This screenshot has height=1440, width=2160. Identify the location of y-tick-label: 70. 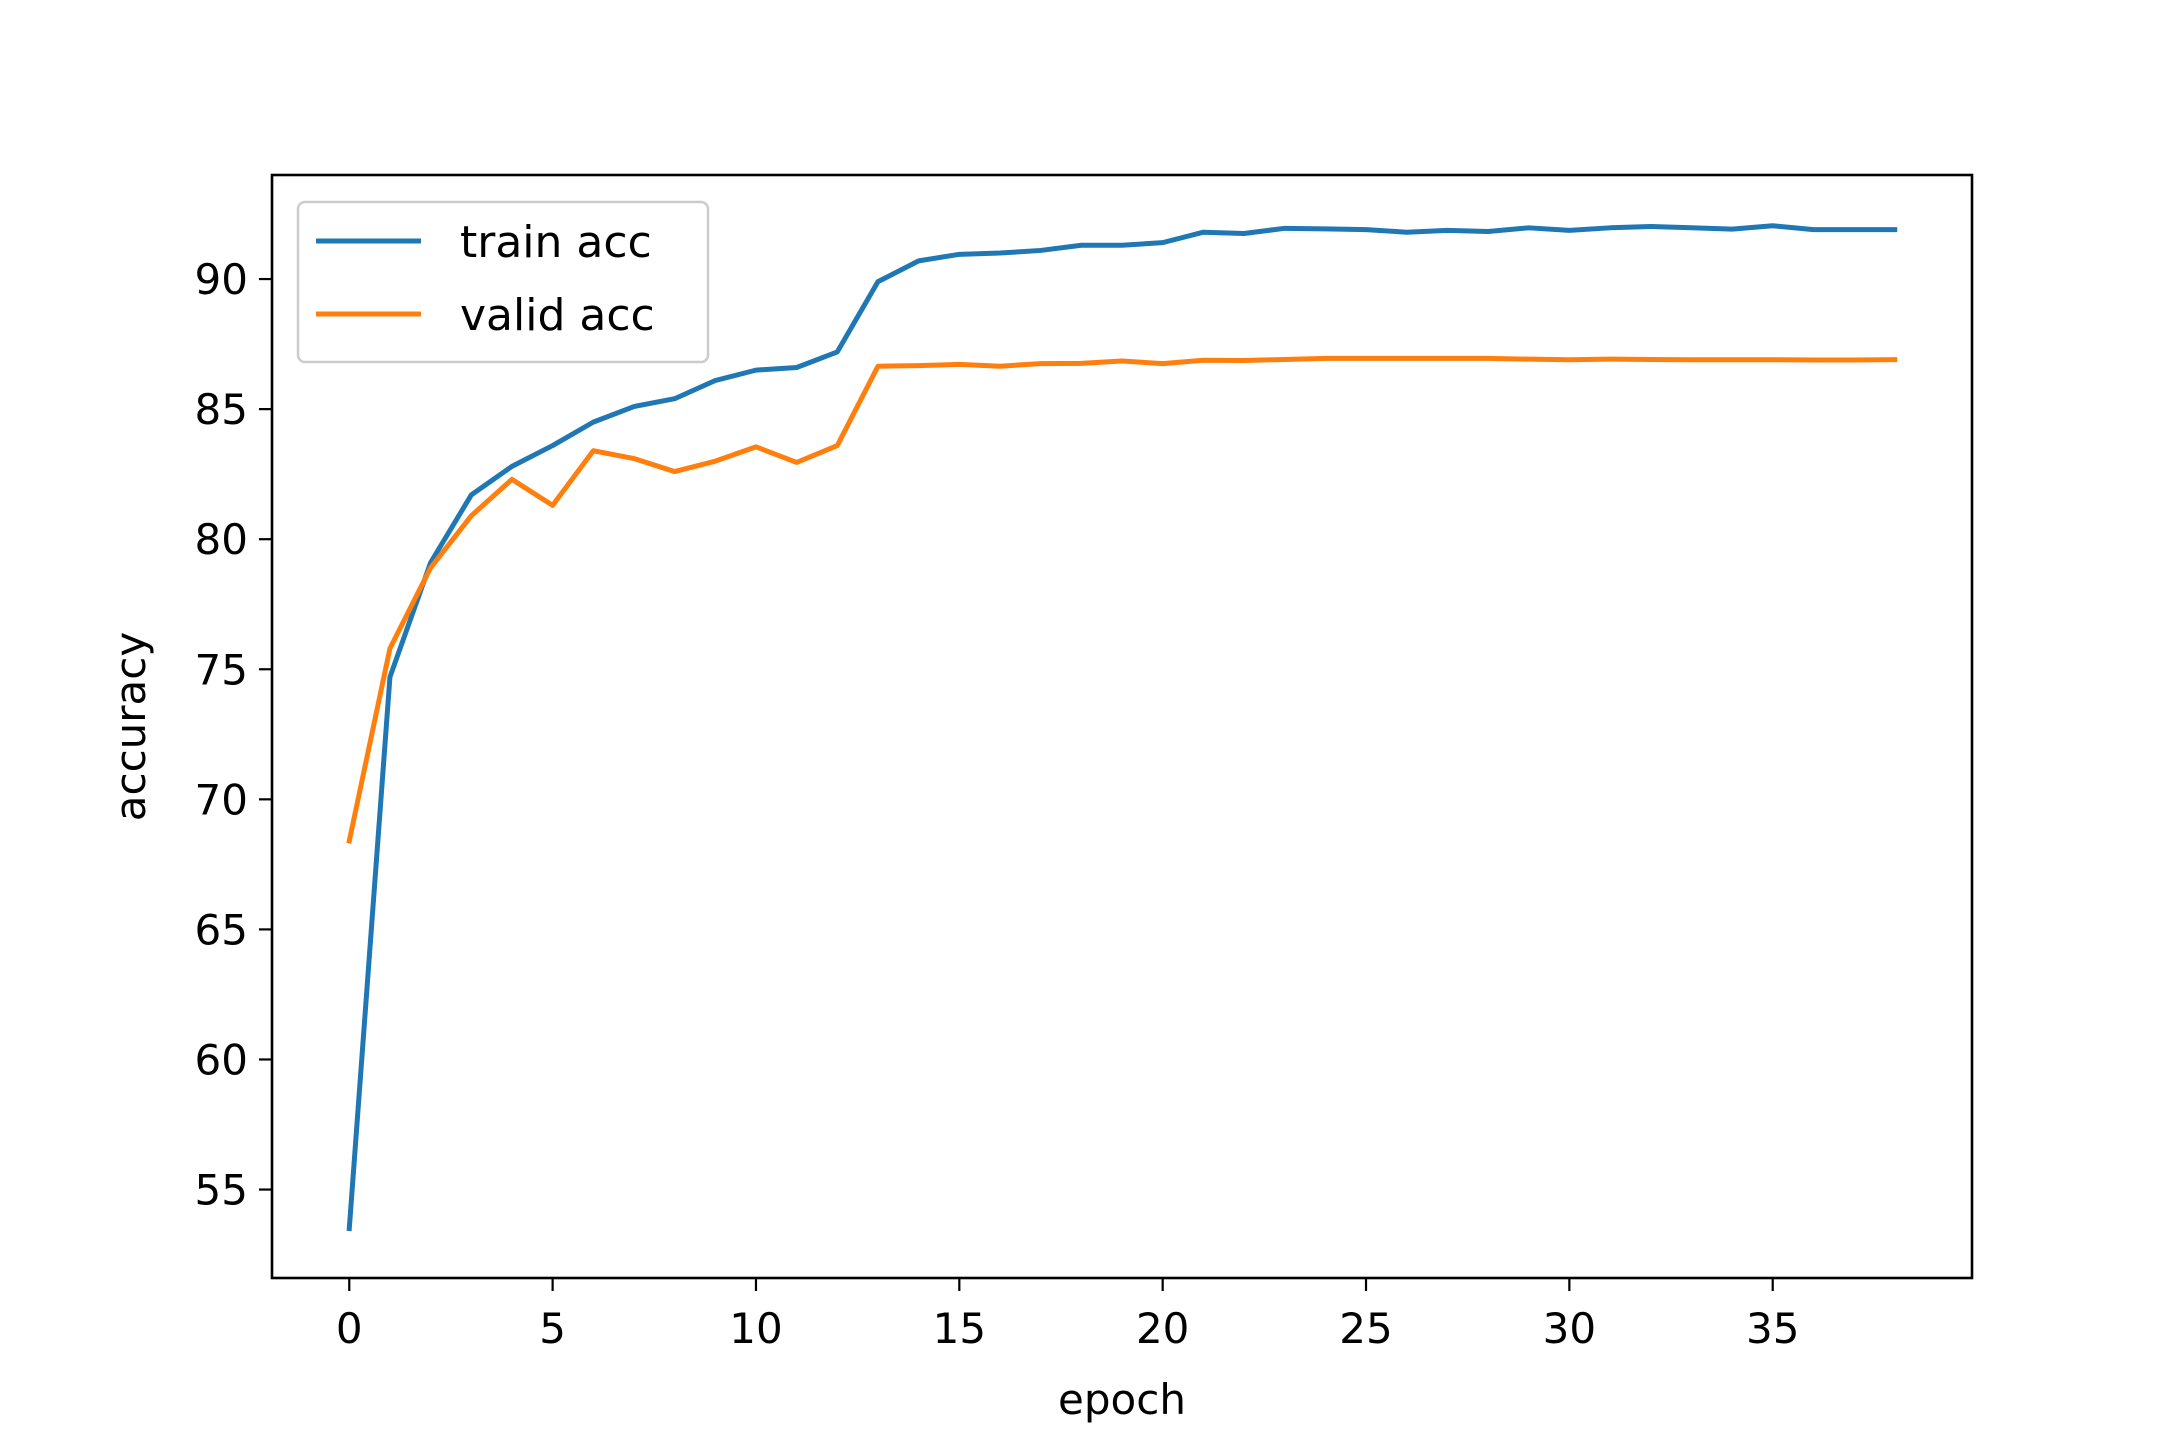
(221, 799).